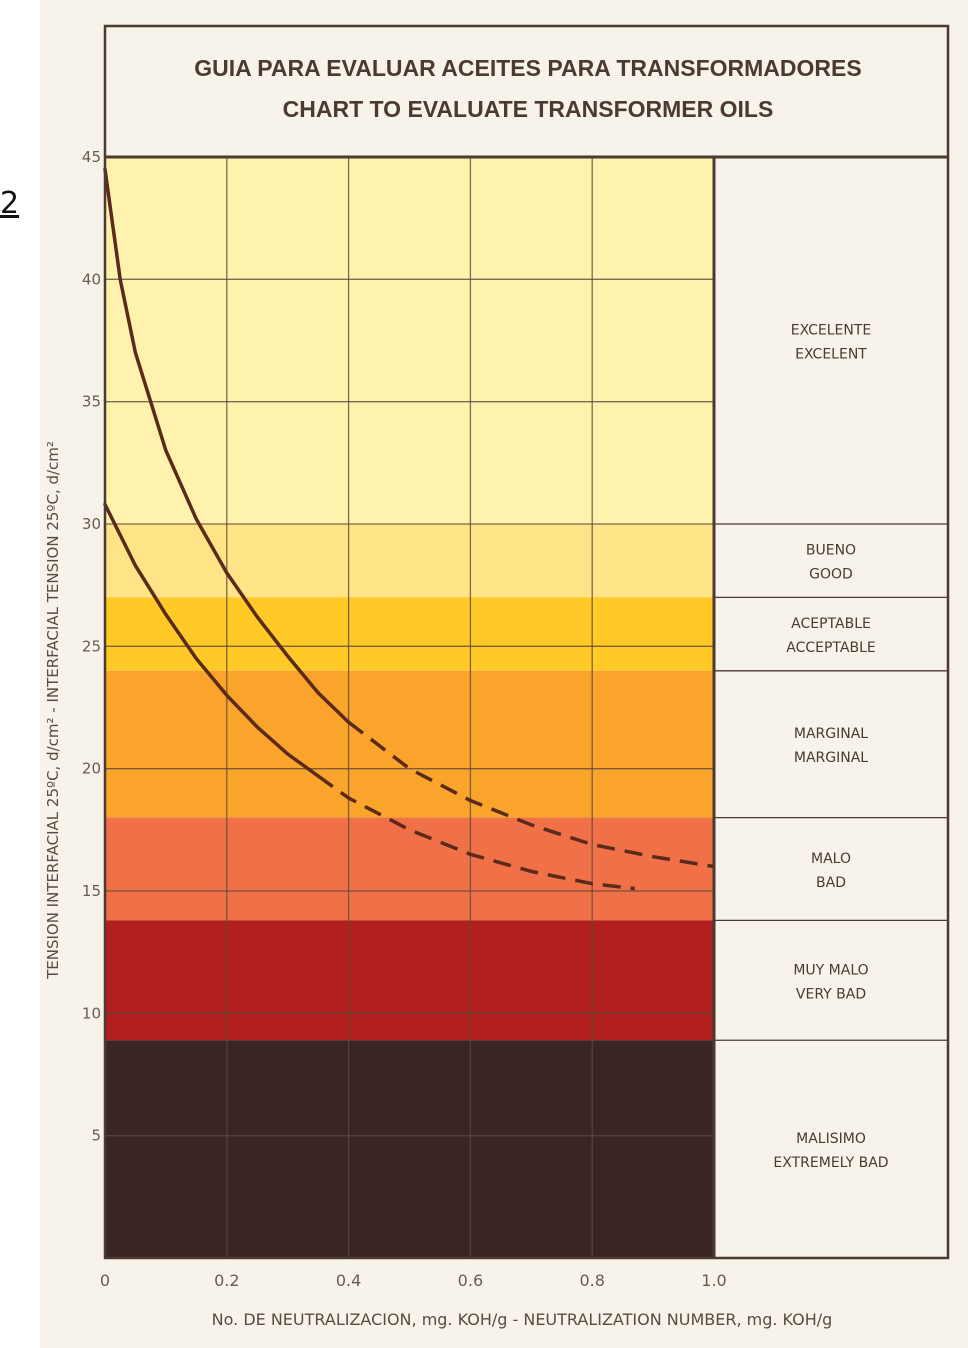  What do you see at coordinates (476, 832) in the screenshot?
I see `curve-2-dashed` at bounding box center [476, 832].